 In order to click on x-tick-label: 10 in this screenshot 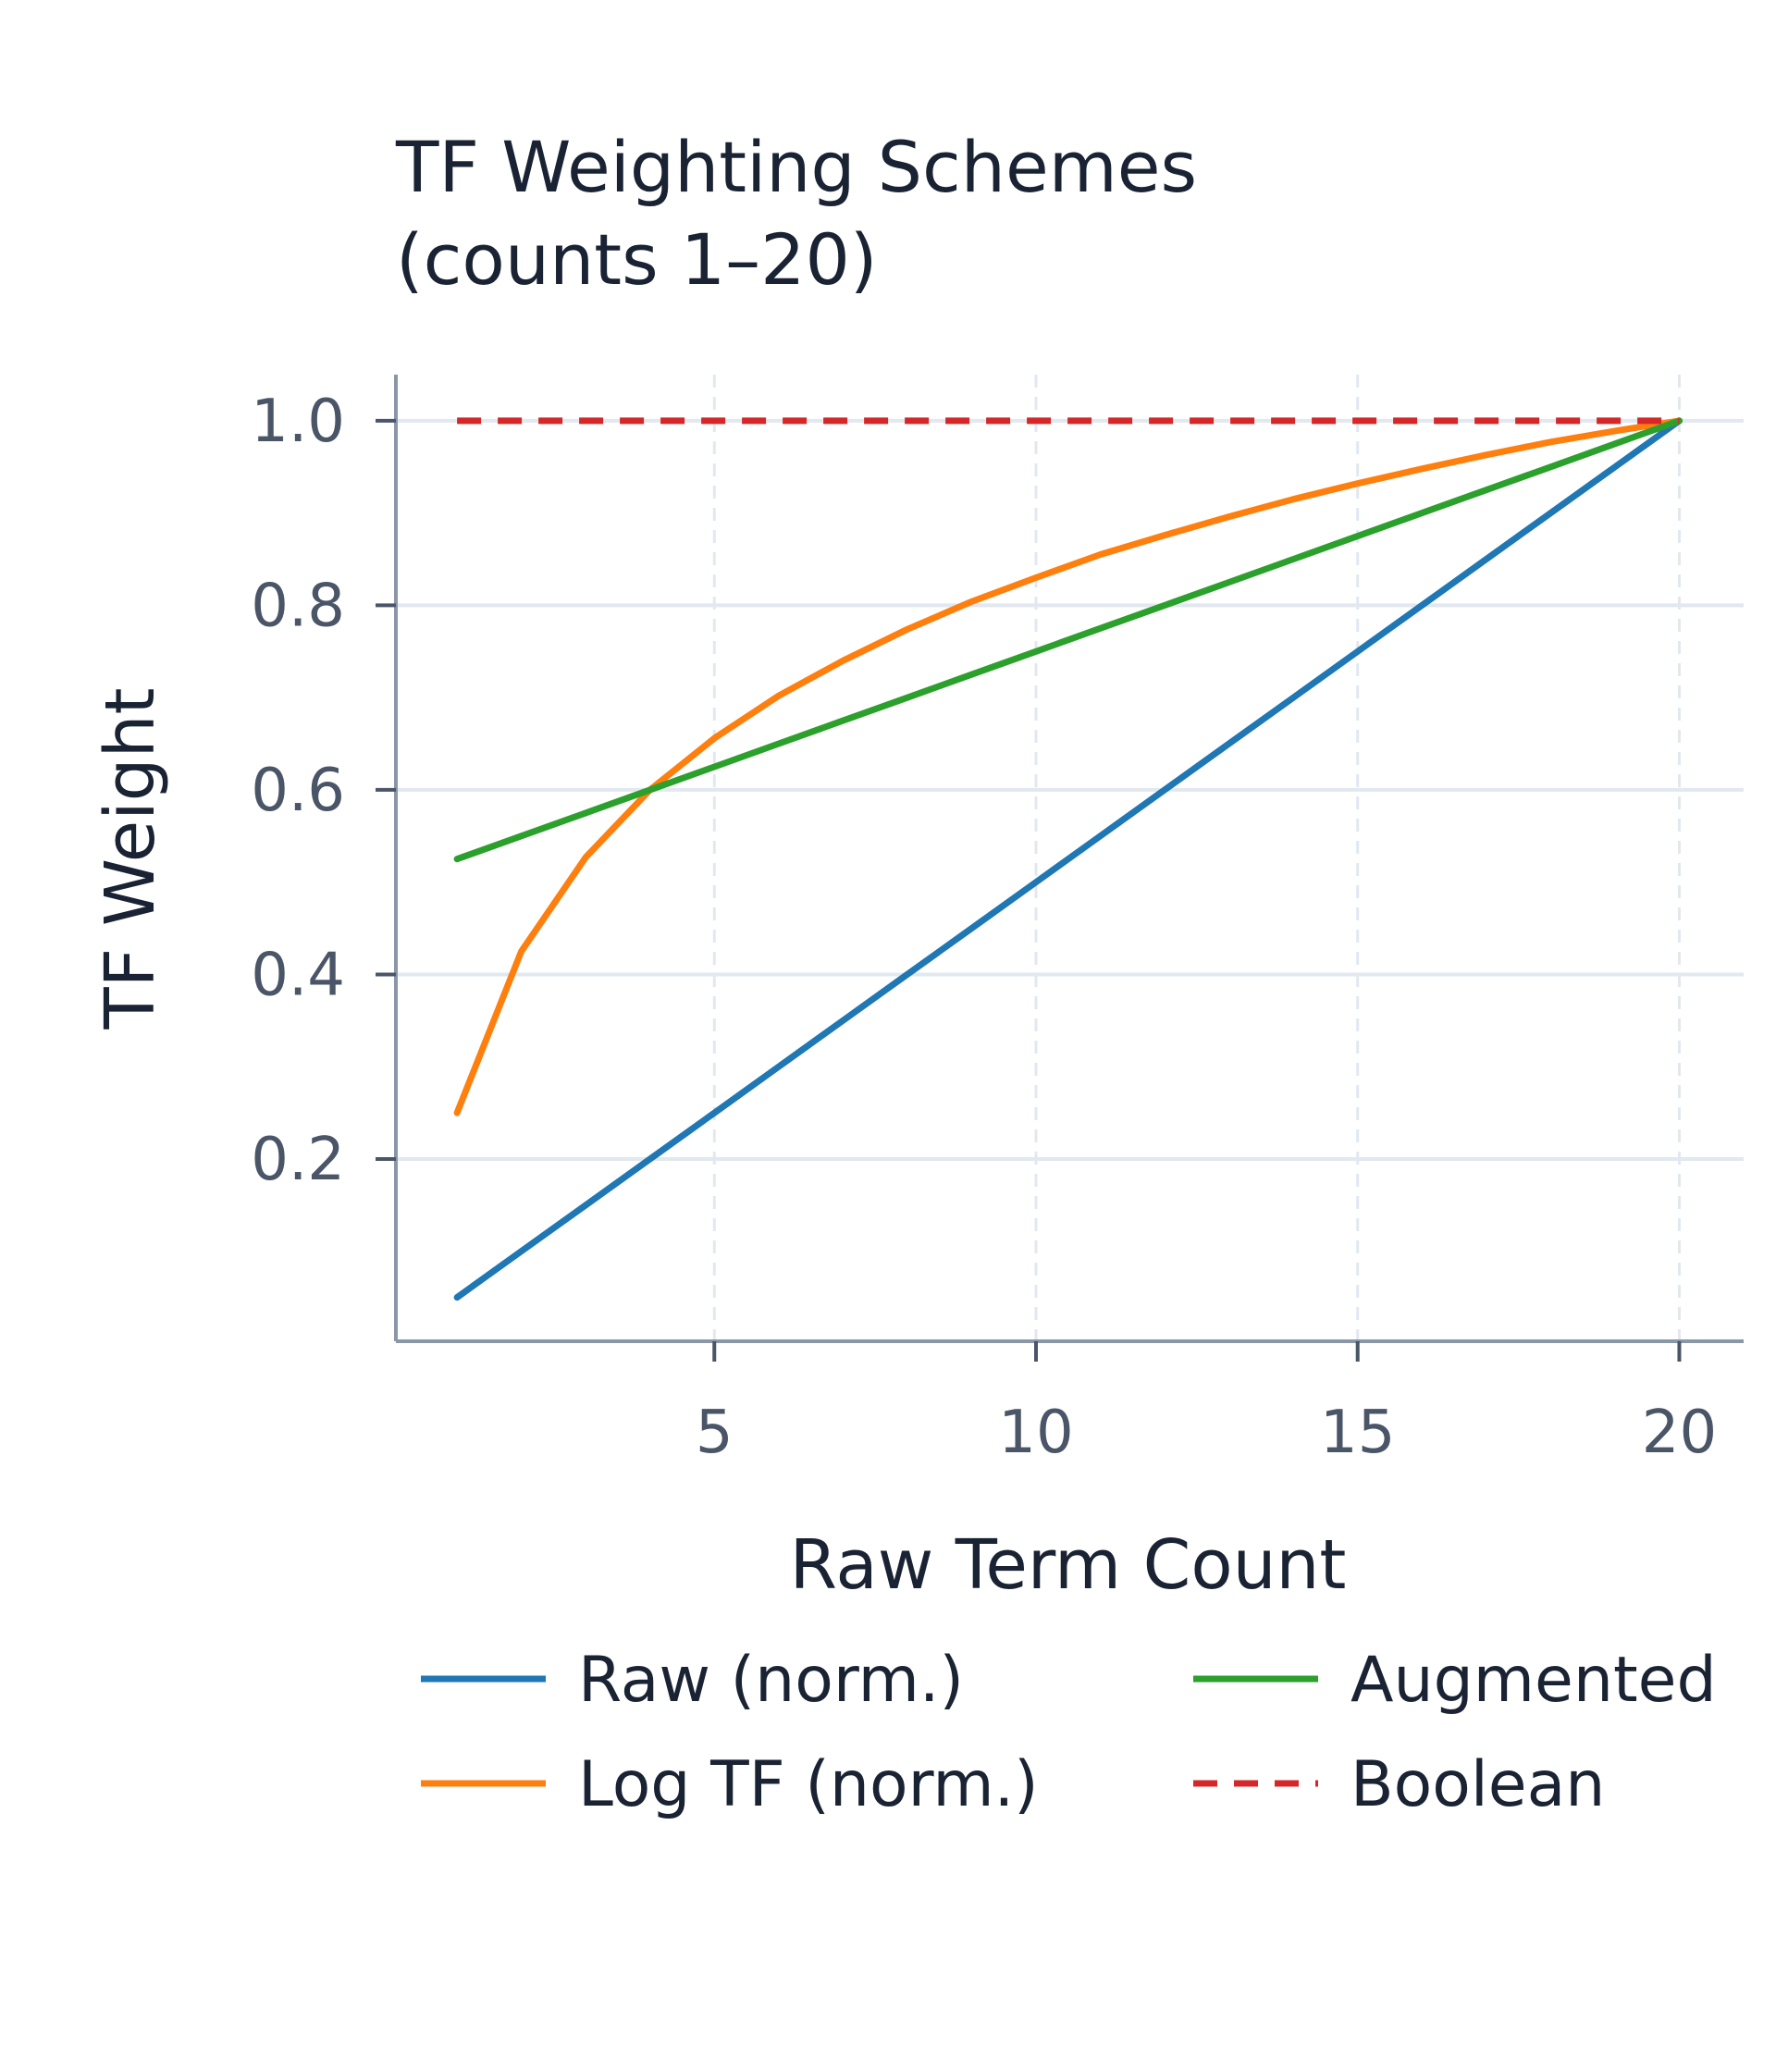, I will do `click(1036, 1433)`.